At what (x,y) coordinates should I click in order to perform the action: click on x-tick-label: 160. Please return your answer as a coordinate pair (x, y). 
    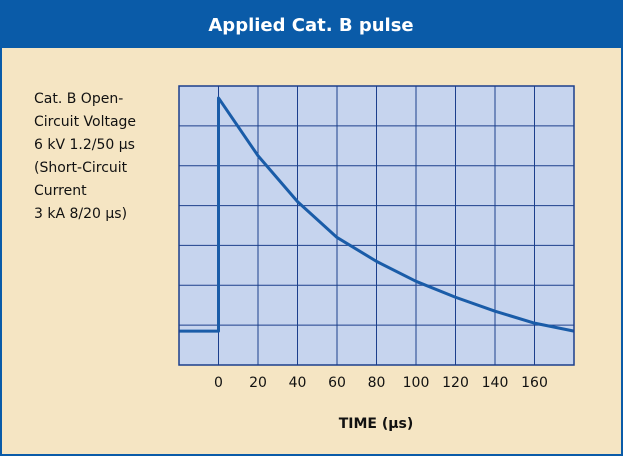
    Looking at the image, I should click on (534, 383).